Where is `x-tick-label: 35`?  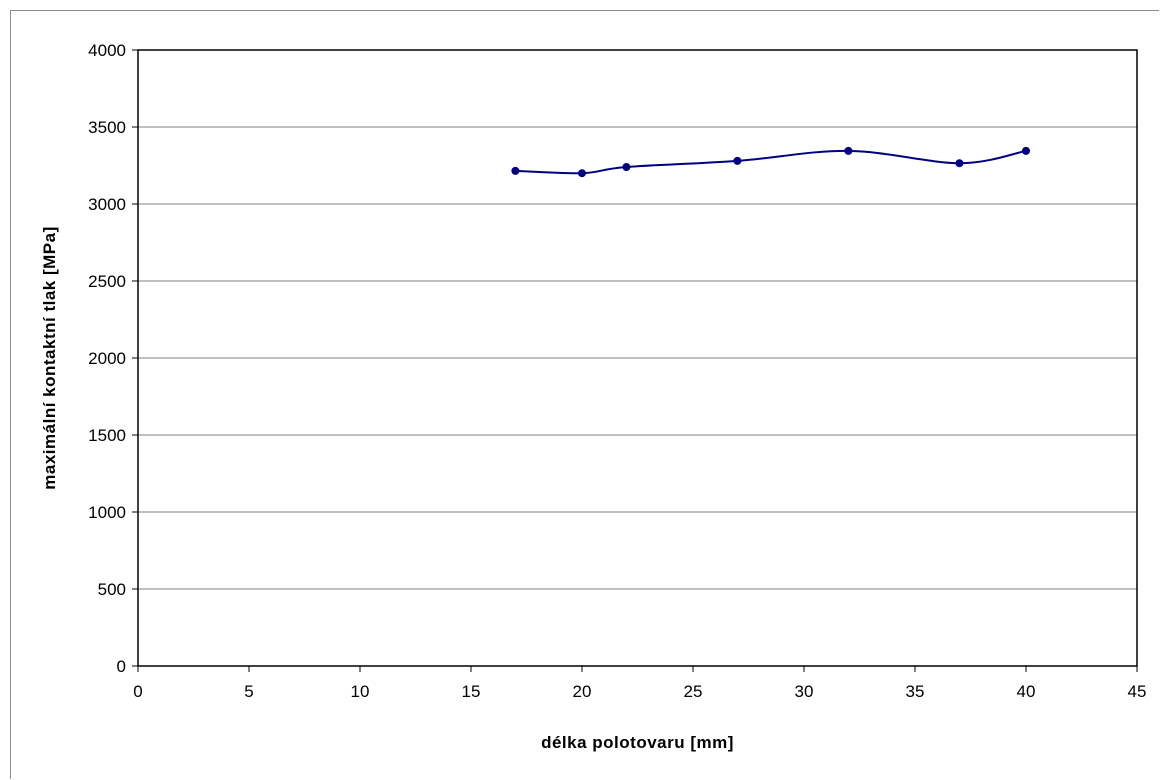 x-tick-label: 35 is located at coordinates (915, 691).